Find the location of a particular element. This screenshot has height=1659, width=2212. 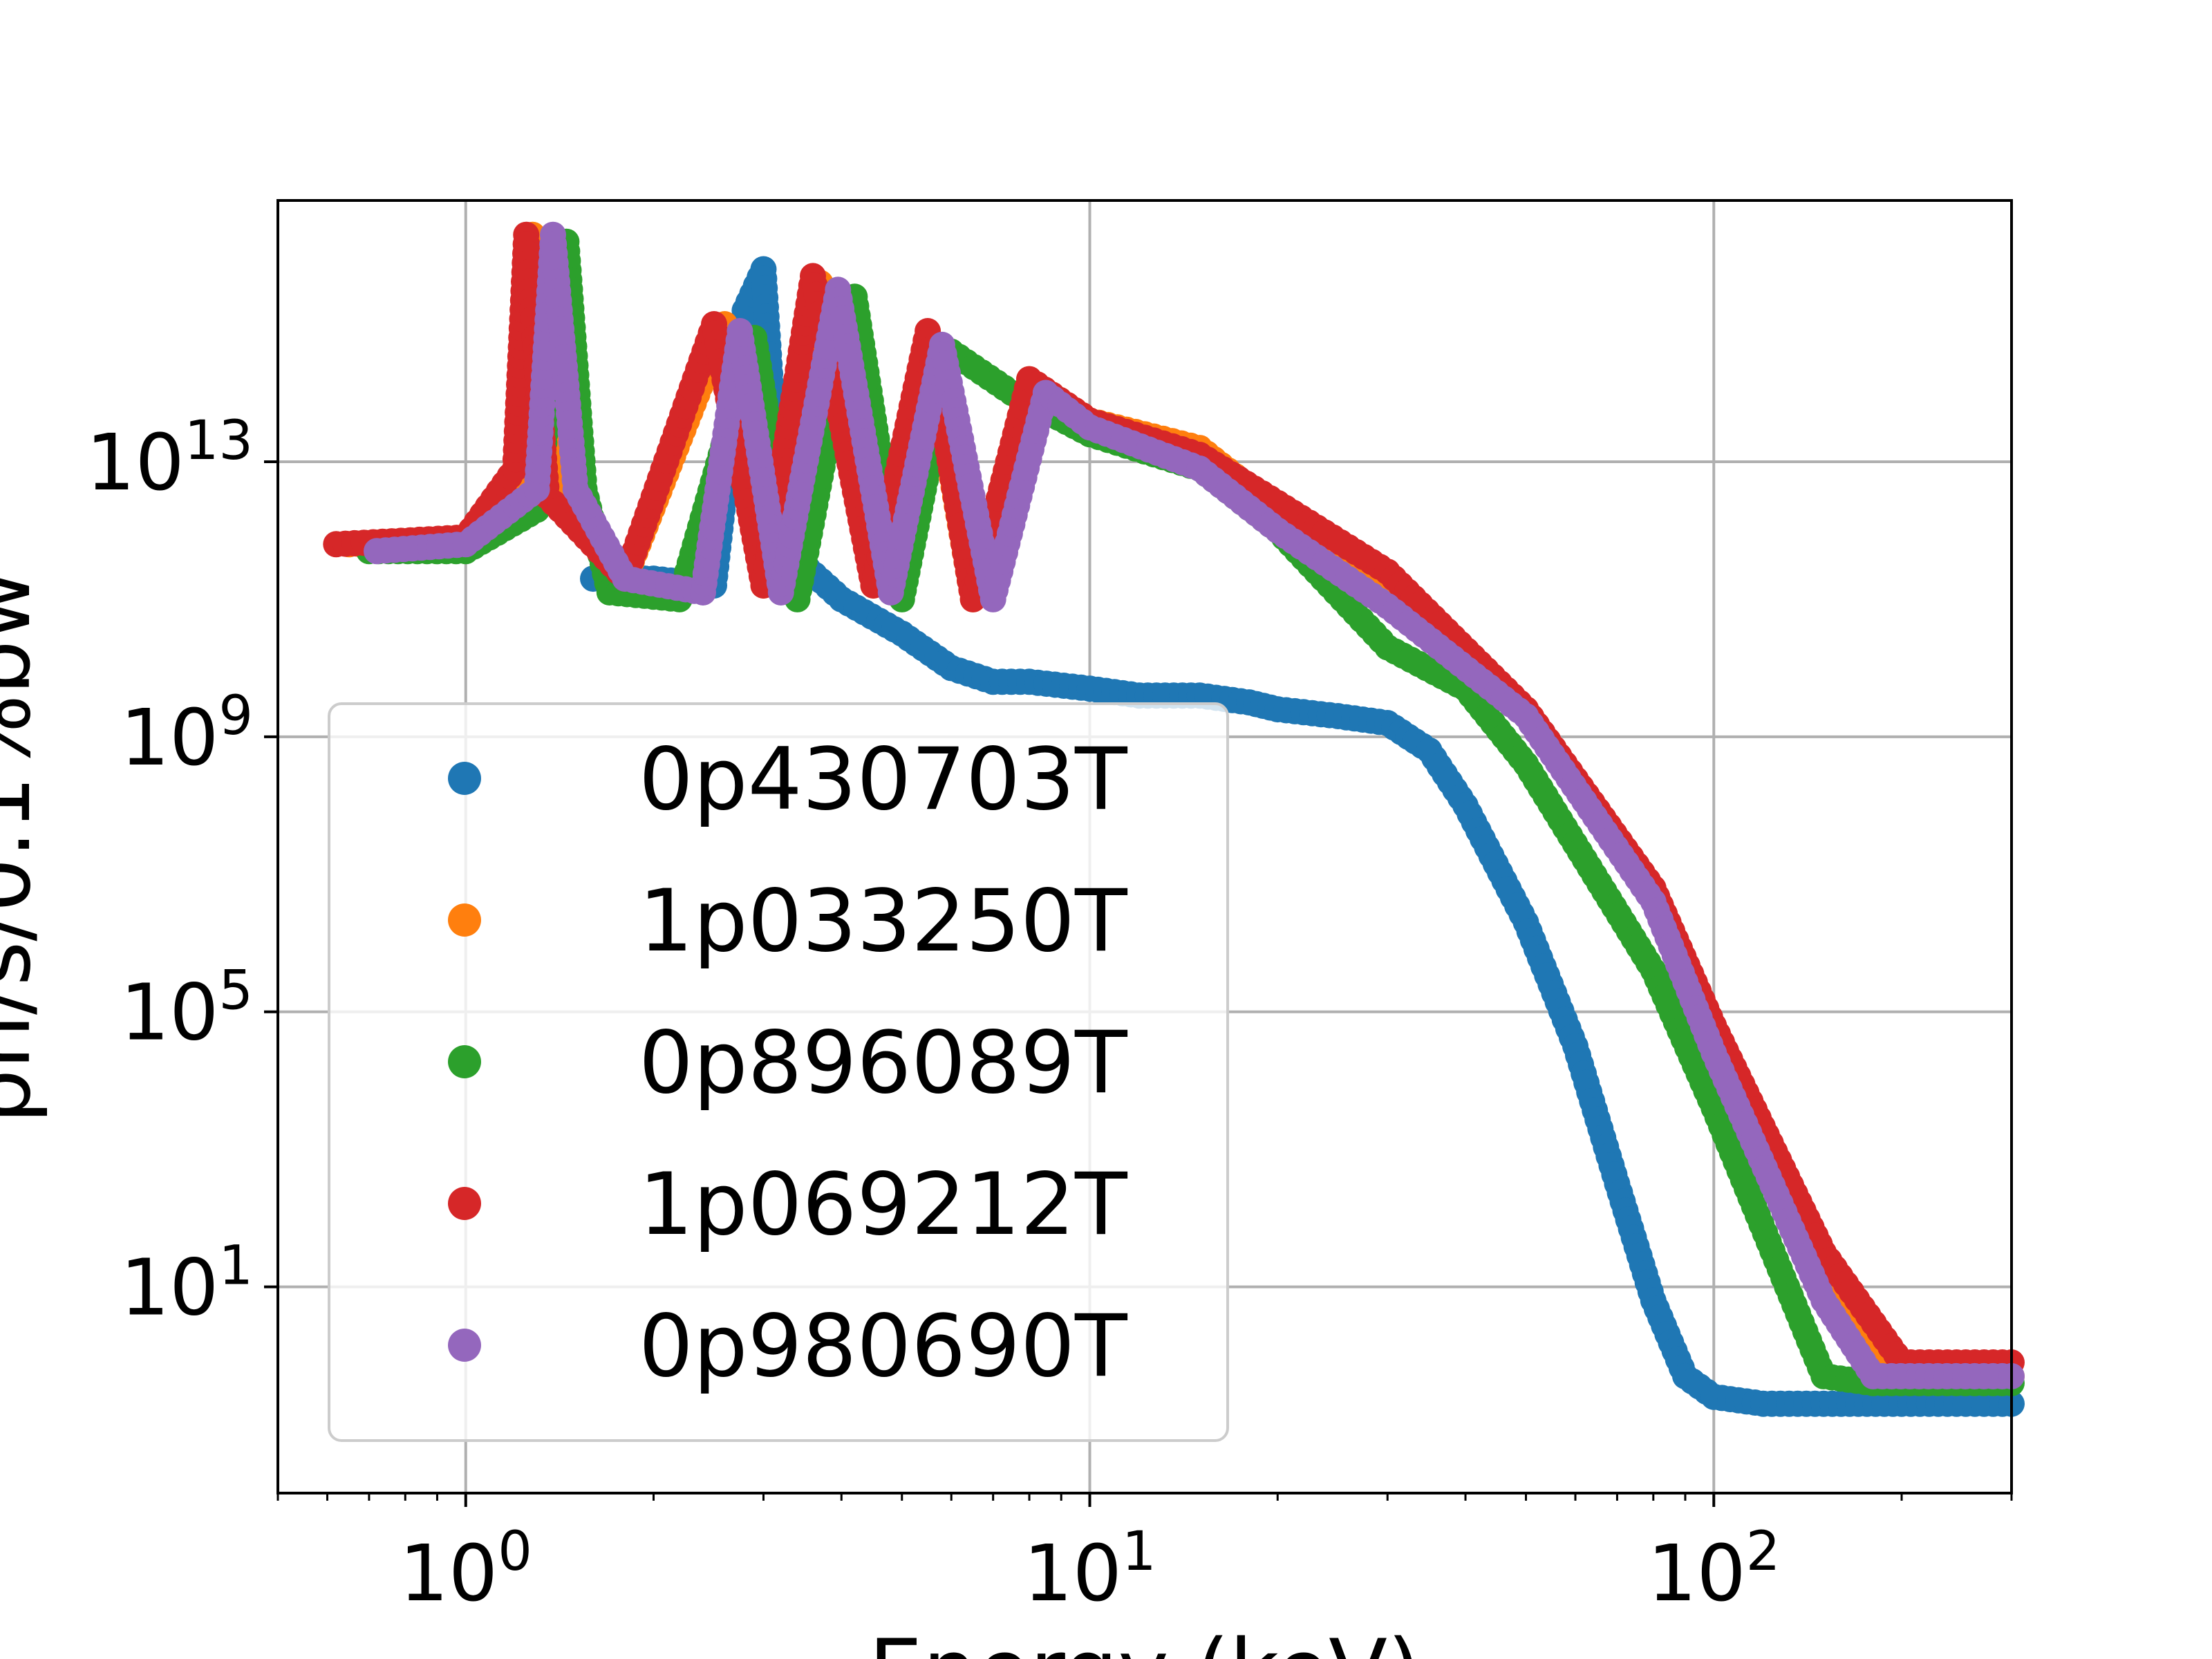

y-axis-label: ph/s/0.1%bw is located at coordinates (25, 847).